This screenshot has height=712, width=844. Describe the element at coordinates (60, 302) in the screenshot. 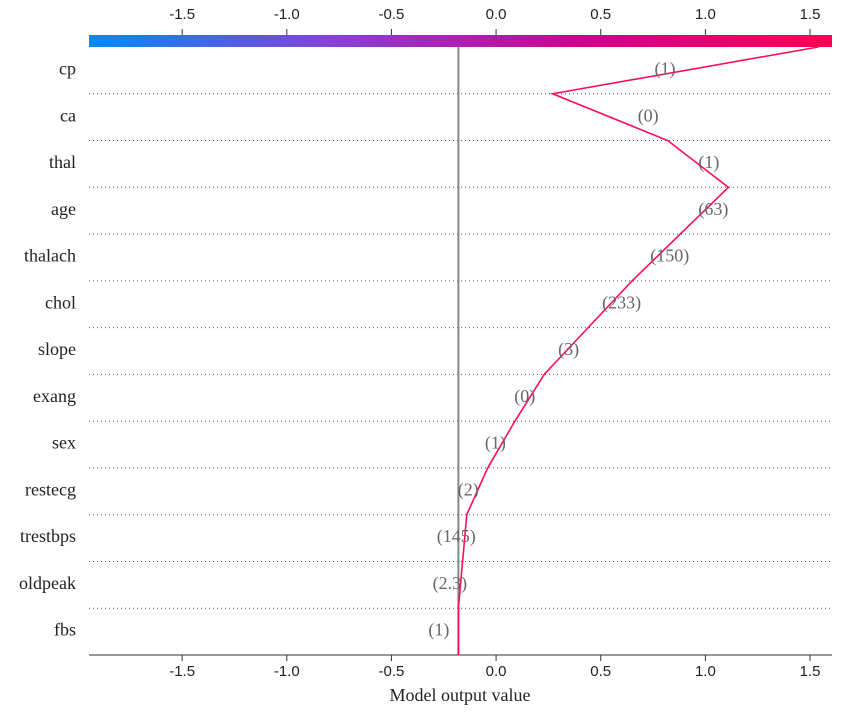

I see `feature-name: chol` at that location.